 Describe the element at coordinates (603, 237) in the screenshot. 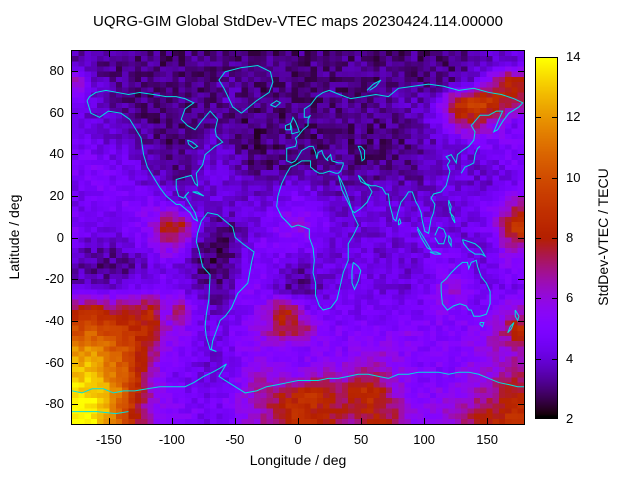

I see `colorbar-label: StdDev-VTEC / TECU` at that location.